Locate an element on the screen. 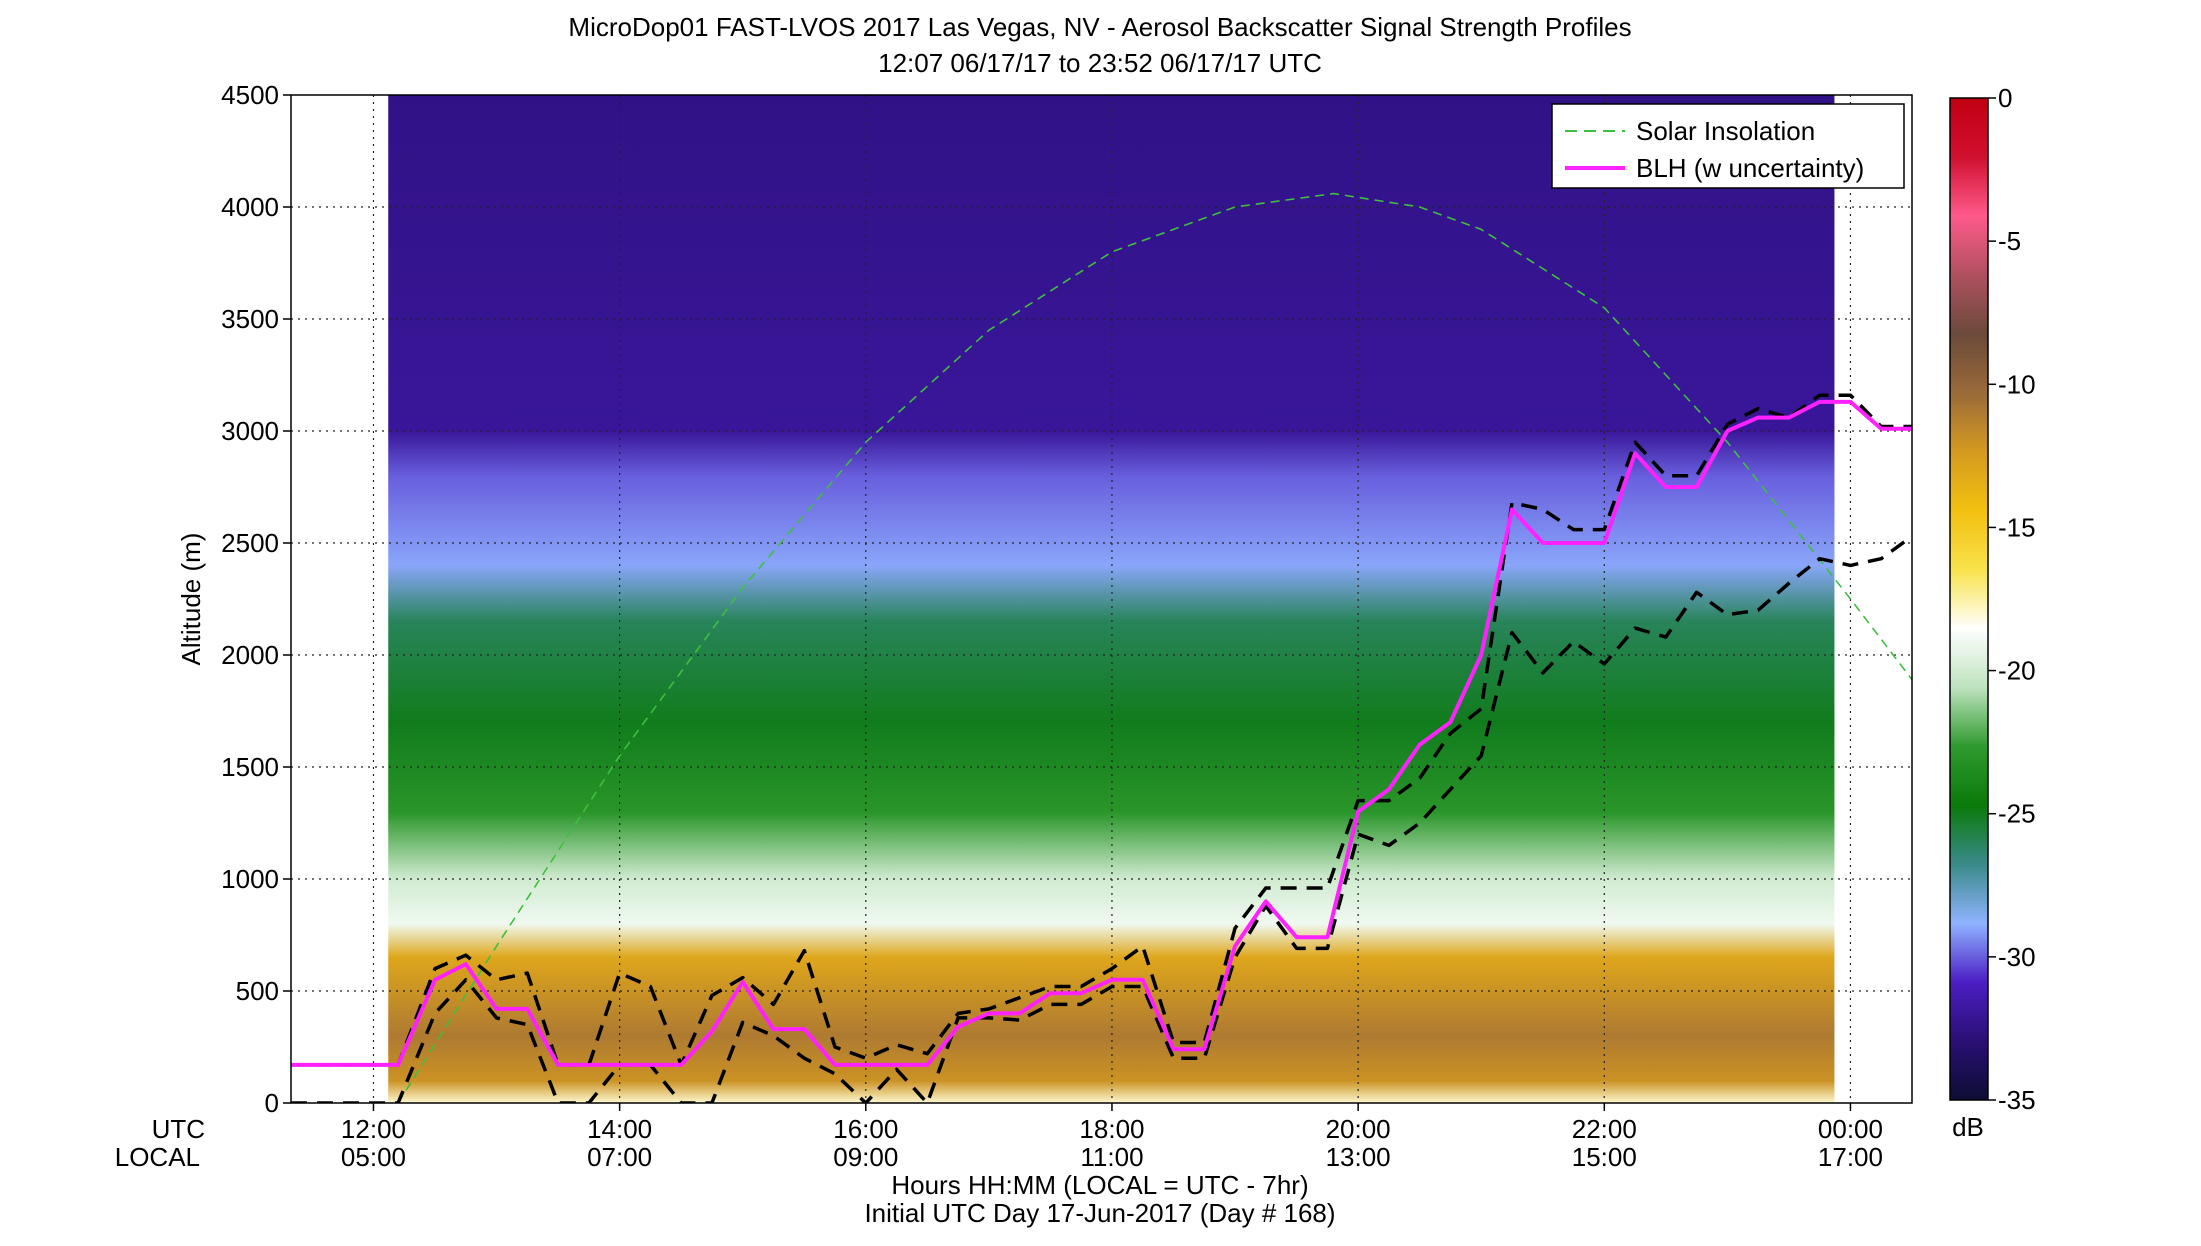 The width and height of the screenshot is (2201, 1246). y-tick-label: 0 is located at coordinates (272, 1103).